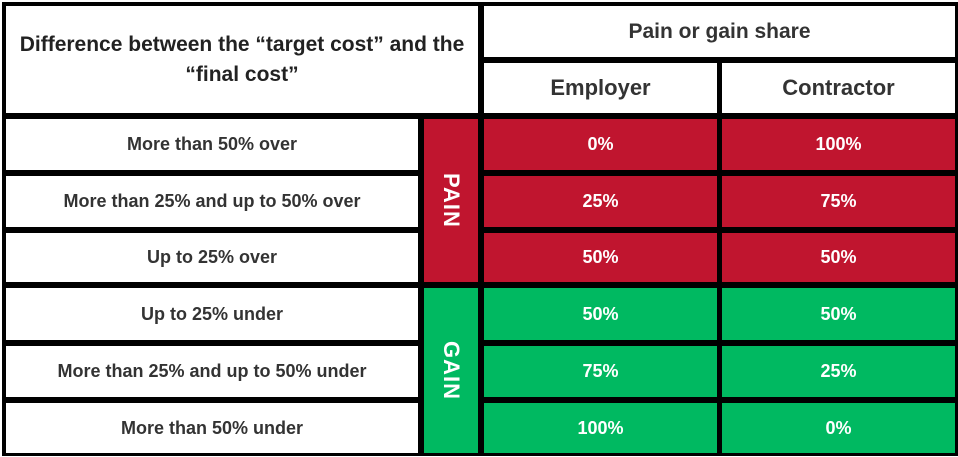 The width and height of the screenshot is (958, 457). What do you see at coordinates (212, 257) in the screenshot?
I see `row-label: Up to 25% over` at bounding box center [212, 257].